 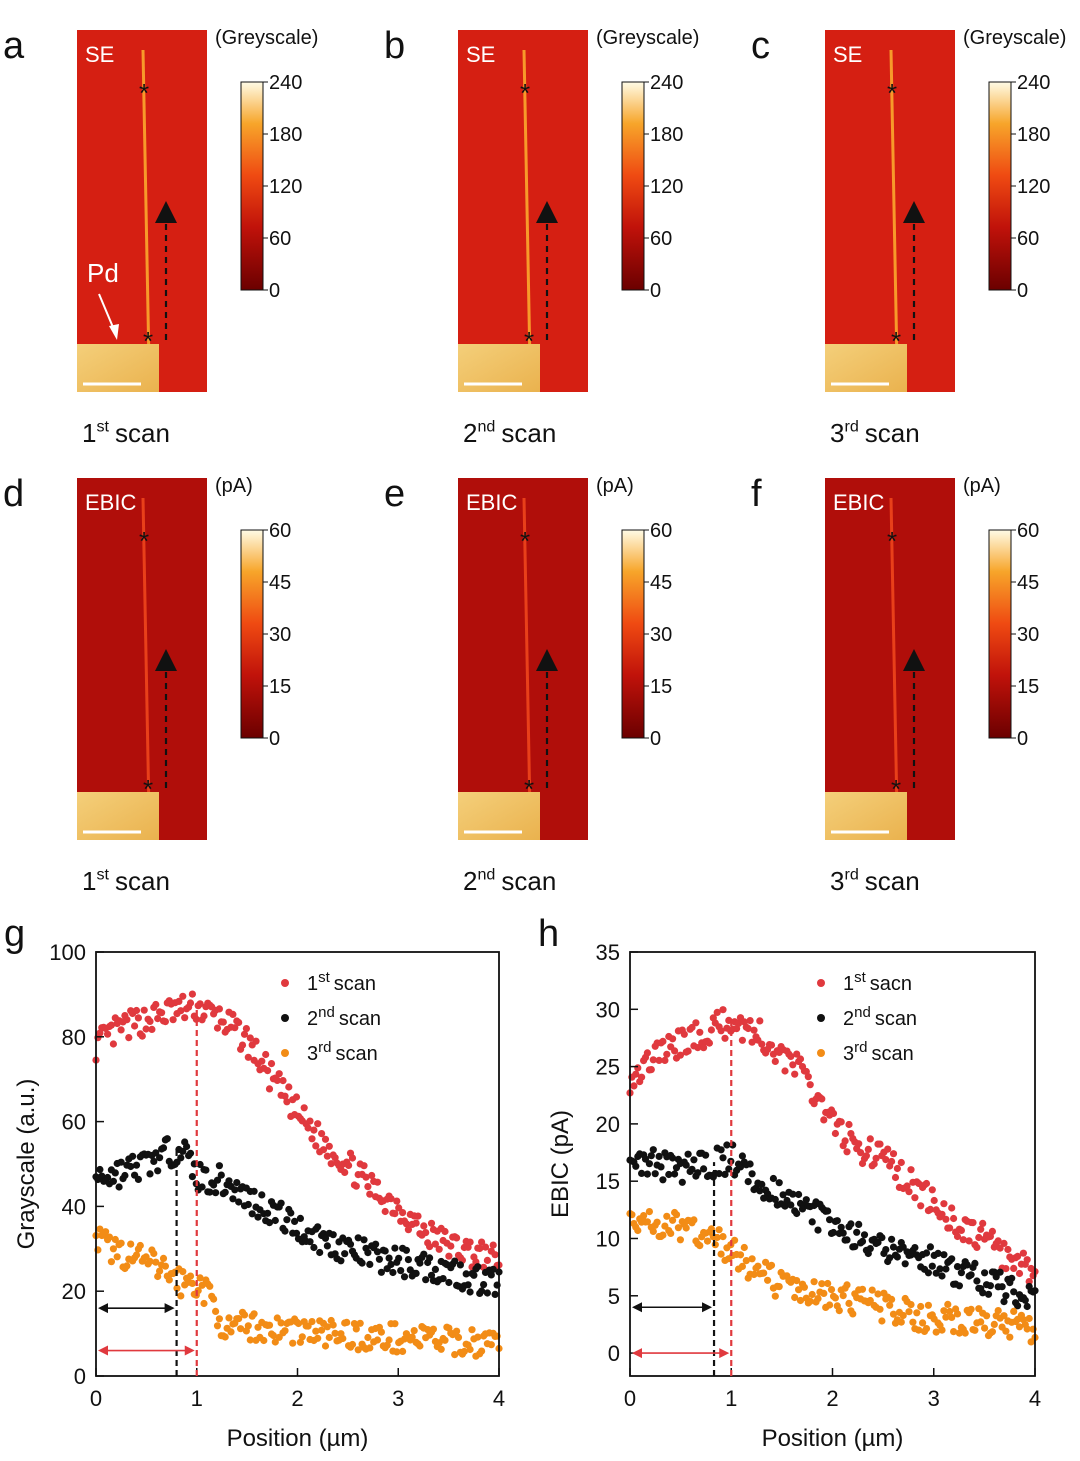 What do you see at coordinates (126, 433) in the screenshot?
I see `scan-caption: 1st scan` at bounding box center [126, 433].